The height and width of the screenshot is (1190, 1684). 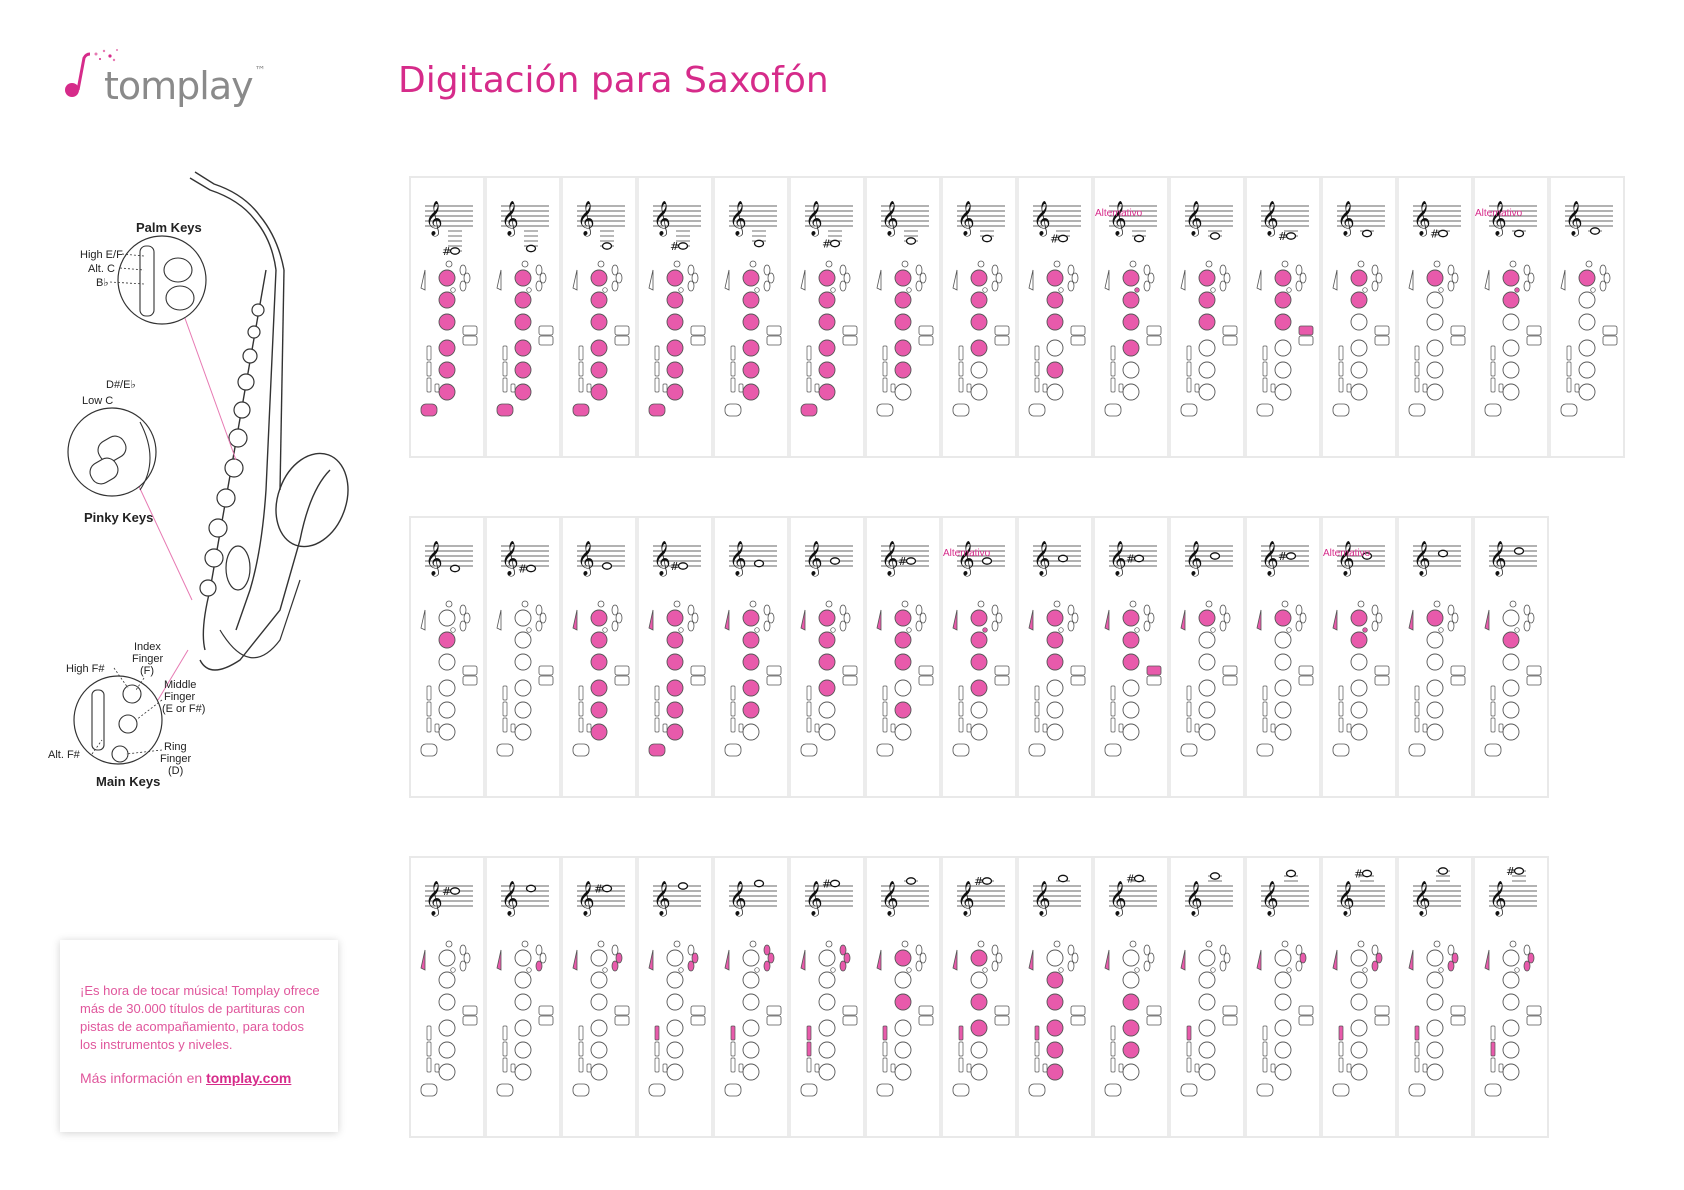 I want to click on alt-fs-label: Alt. F#, so click(x=64, y=755).